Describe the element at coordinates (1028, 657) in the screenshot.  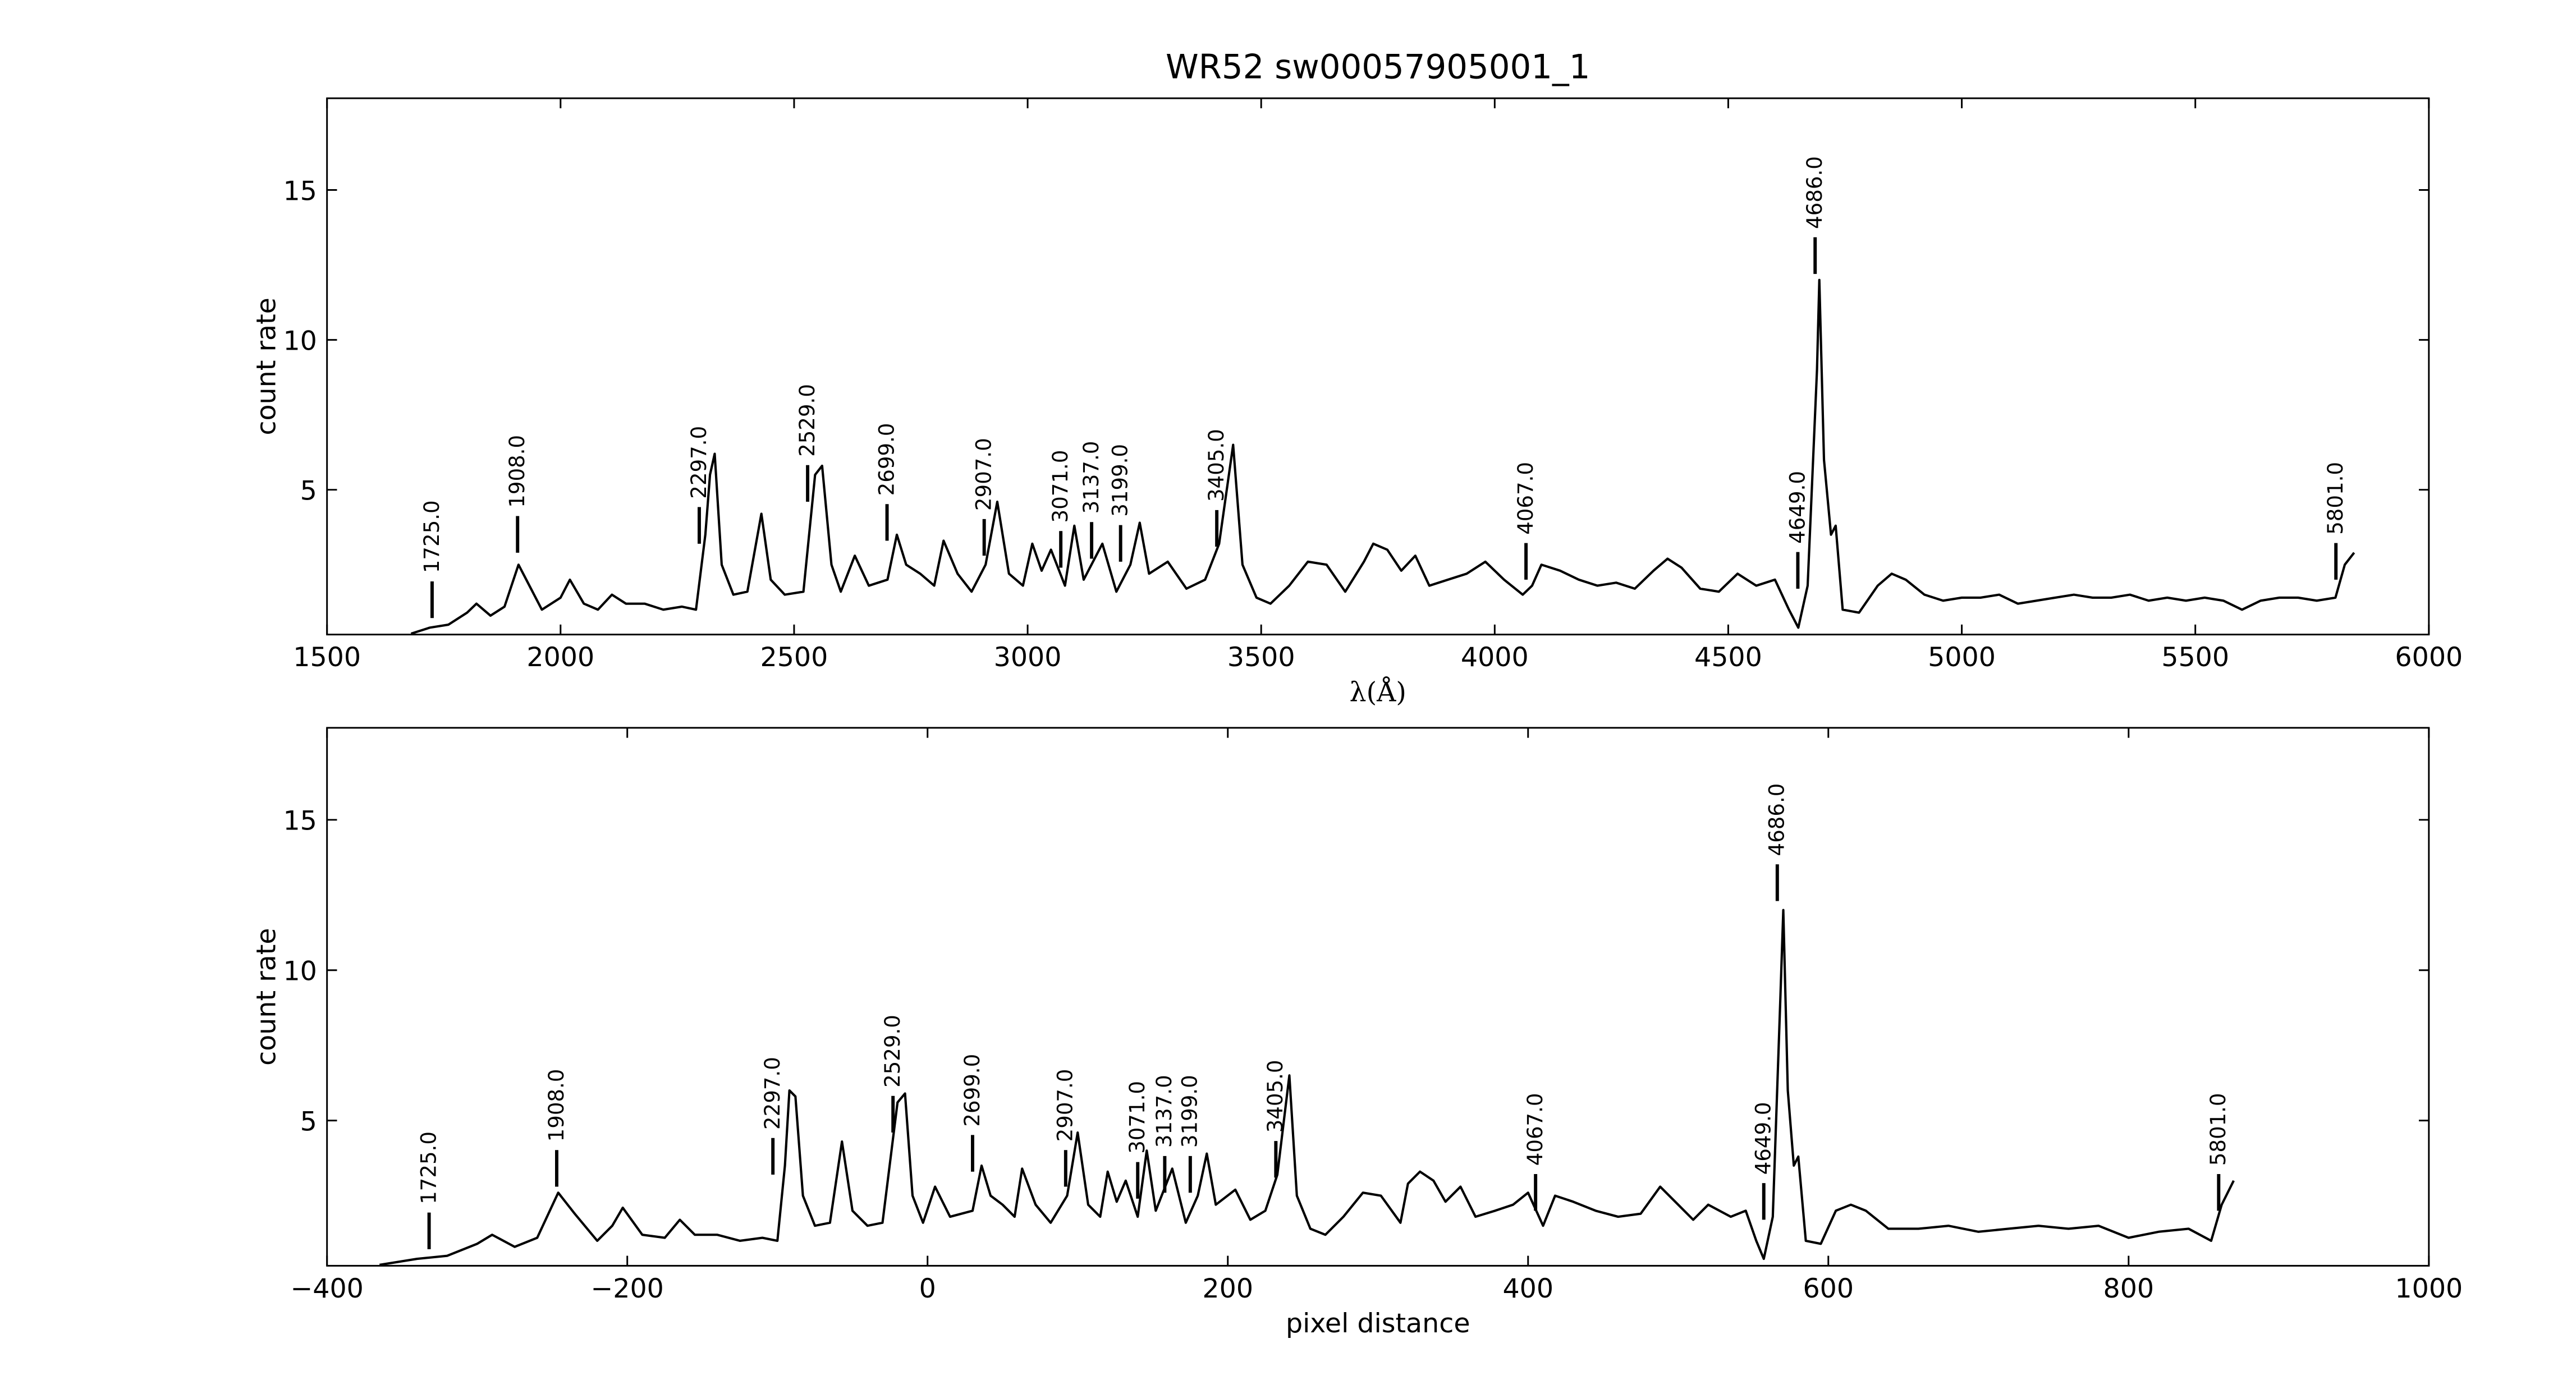
I see `x-tick-label: 3000` at that location.